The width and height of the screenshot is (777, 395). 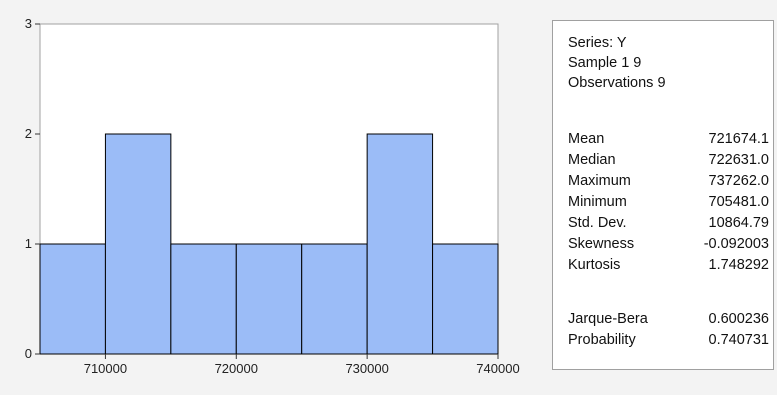 What do you see at coordinates (668, 183) in the screenshot?
I see `stat-row: Maximum 737262.0` at bounding box center [668, 183].